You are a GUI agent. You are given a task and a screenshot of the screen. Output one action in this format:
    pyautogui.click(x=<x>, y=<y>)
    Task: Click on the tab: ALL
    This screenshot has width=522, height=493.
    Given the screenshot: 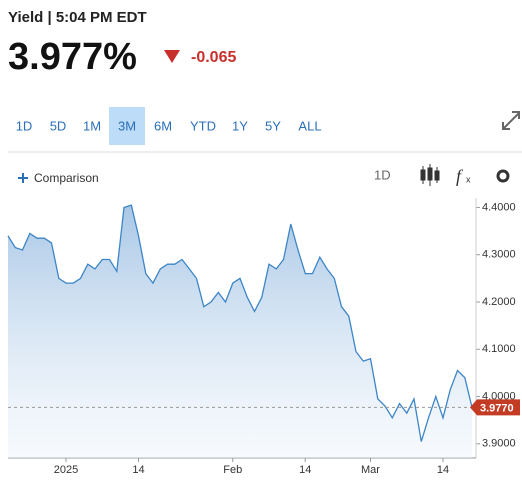 What is the action you would take?
    pyautogui.click(x=309, y=125)
    